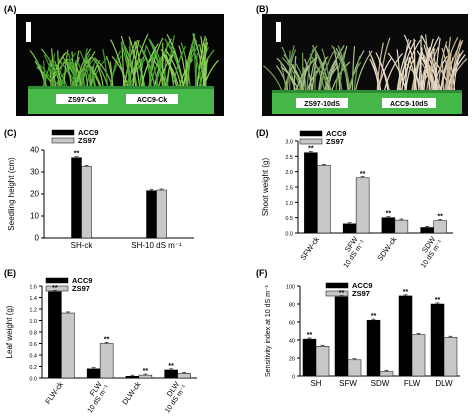 The image size is (474, 420). I want to click on photo-a-svg: ZS97-Ck ACC9-Ck, so click(120, 65).